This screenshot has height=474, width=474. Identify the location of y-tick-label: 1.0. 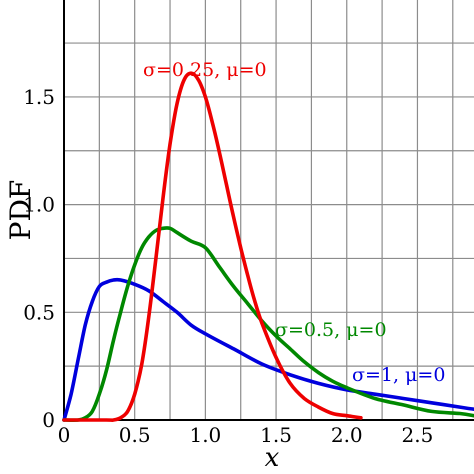
(39, 205).